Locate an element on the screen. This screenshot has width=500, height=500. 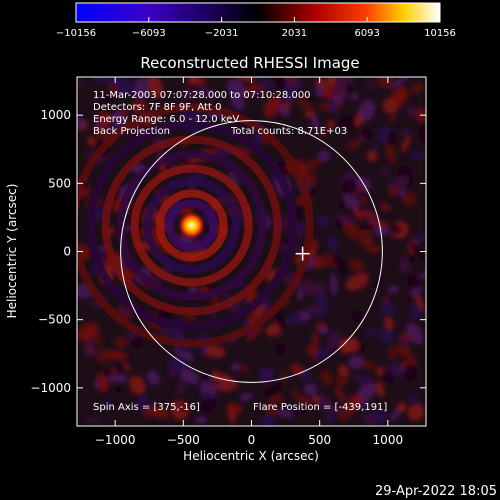
colorbar-tick-label: 10156 is located at coordinates (440, 33).